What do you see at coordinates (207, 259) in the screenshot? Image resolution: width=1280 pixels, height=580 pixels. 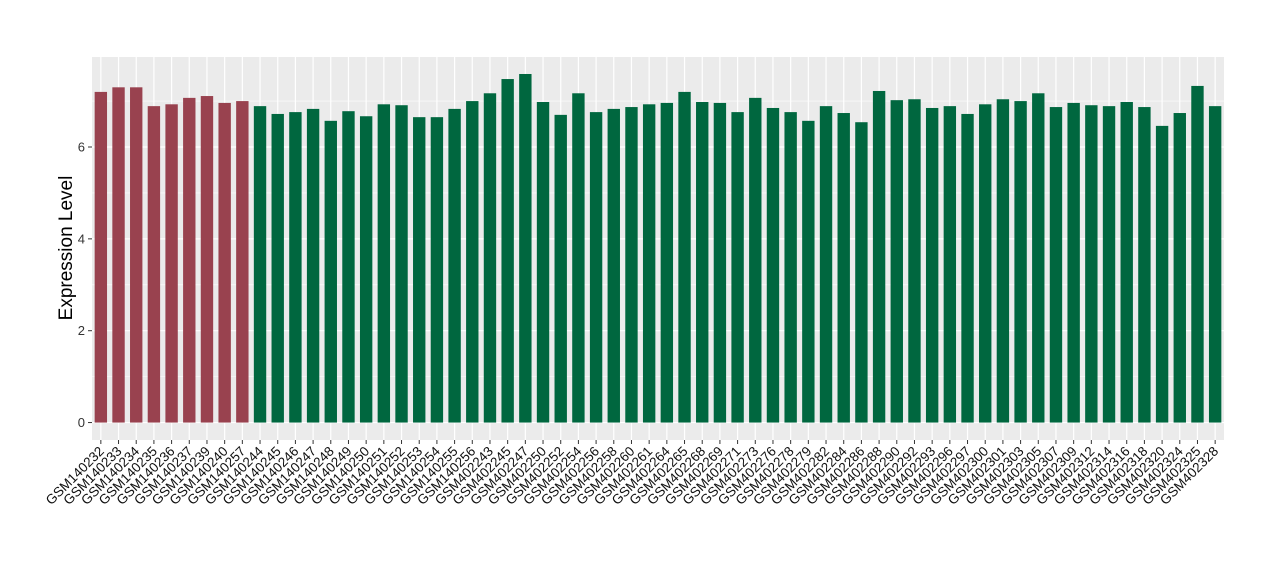 I see `bar-GSM140239` at bounding box center [207, 259].